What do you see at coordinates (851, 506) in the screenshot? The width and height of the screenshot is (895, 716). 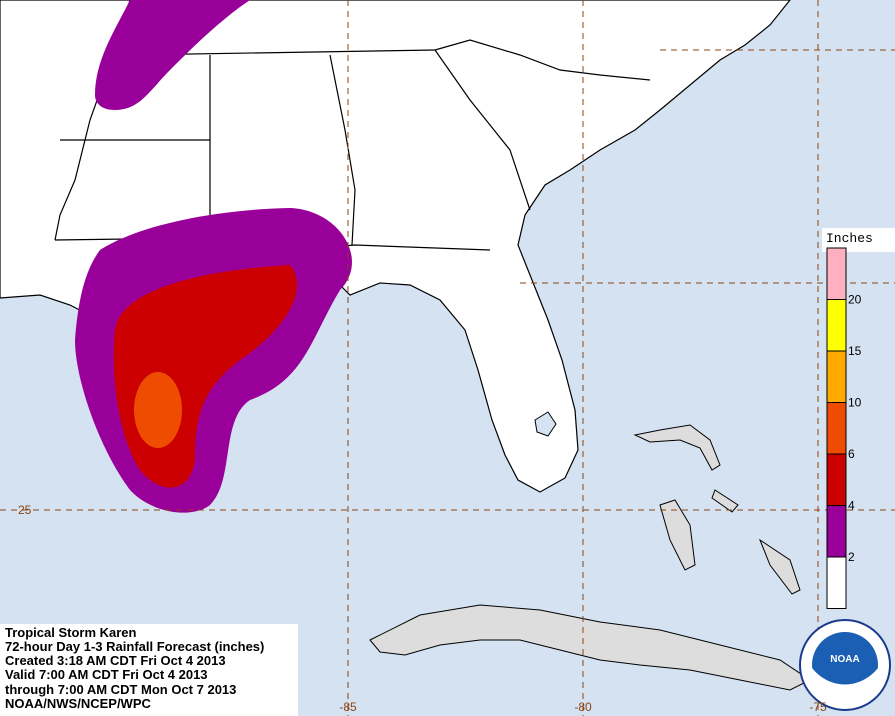 I see `legend-label: 4` at bounding box center [851, 506].